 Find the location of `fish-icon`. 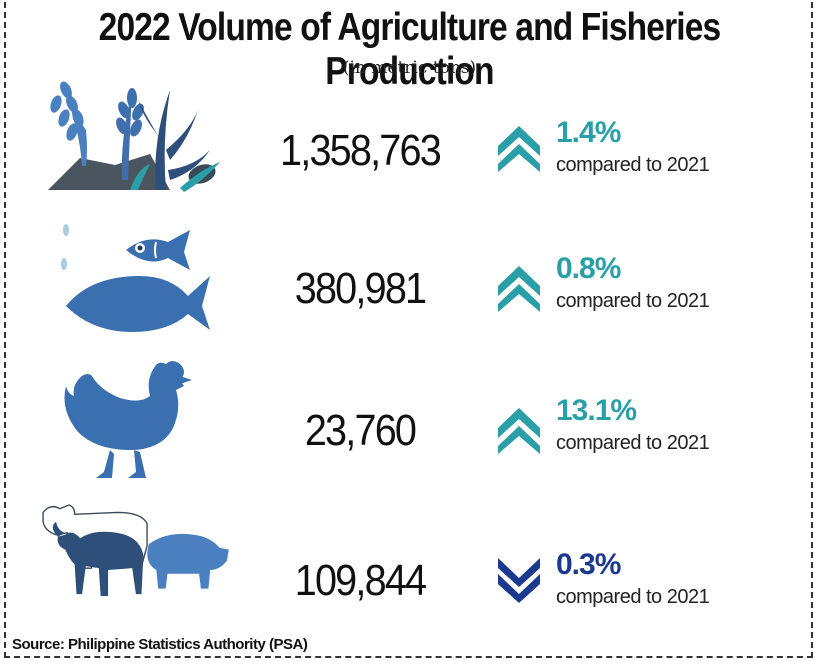

fish-icon is located at coordinates (135, 278).